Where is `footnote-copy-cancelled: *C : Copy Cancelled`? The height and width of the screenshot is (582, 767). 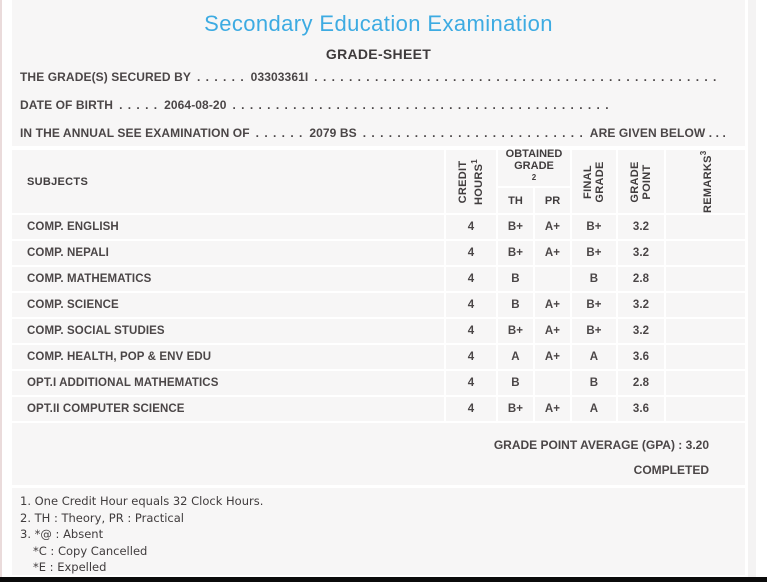 footnote-copy-cancelled: *C : Copy Cancelled is located at coordinates (90, 550).